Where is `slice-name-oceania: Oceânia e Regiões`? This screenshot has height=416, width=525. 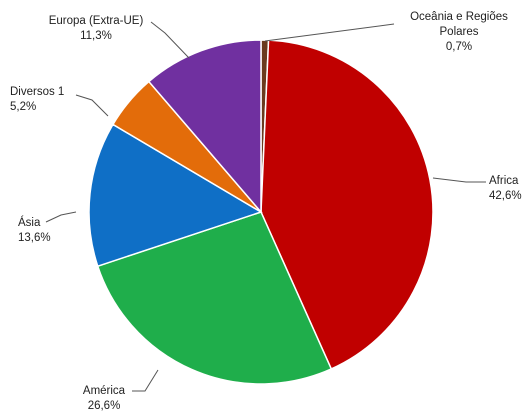 slice-name-oceania: Oceânia e Regiões is located at coordinates (459, 17).